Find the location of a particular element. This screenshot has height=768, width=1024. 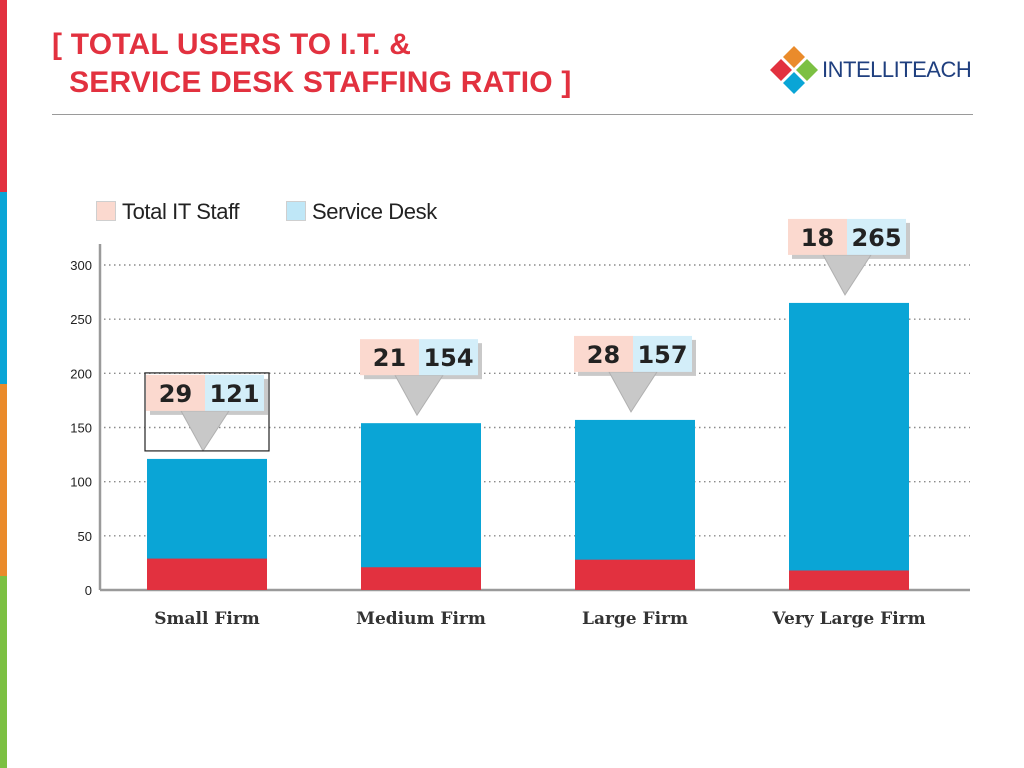

legend-swatch-service-desk is located at coordinates (296, 211).